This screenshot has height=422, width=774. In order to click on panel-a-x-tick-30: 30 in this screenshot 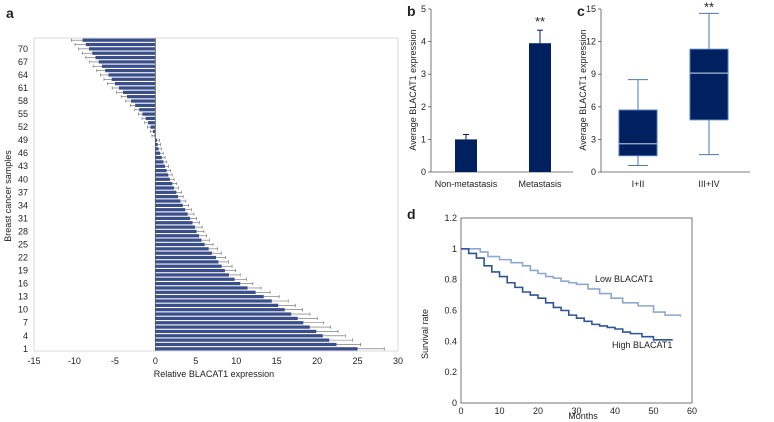, I will do `click(398, 361)`.